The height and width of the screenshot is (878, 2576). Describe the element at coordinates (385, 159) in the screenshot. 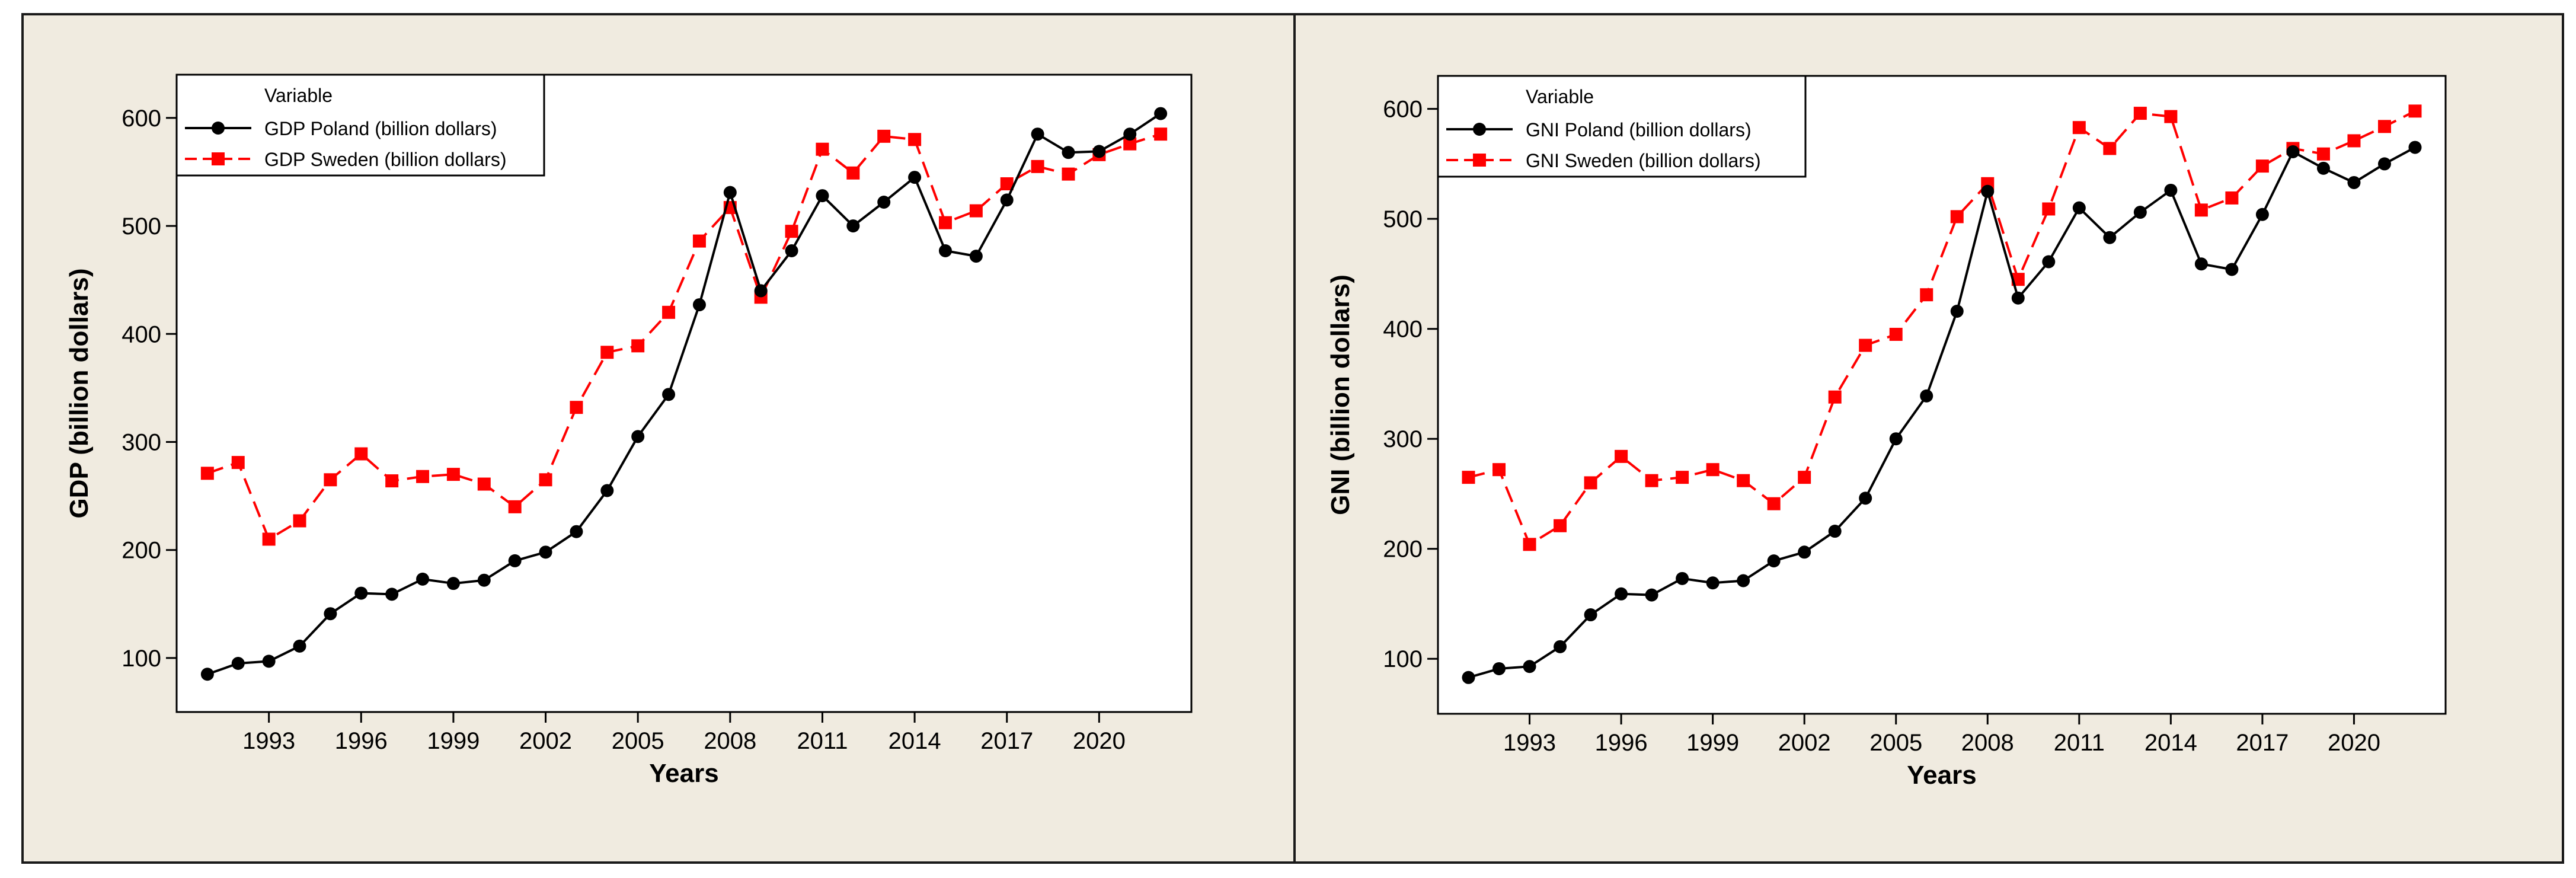

I see `legend-label: GDP Sweden (billion dollars)` at that location.